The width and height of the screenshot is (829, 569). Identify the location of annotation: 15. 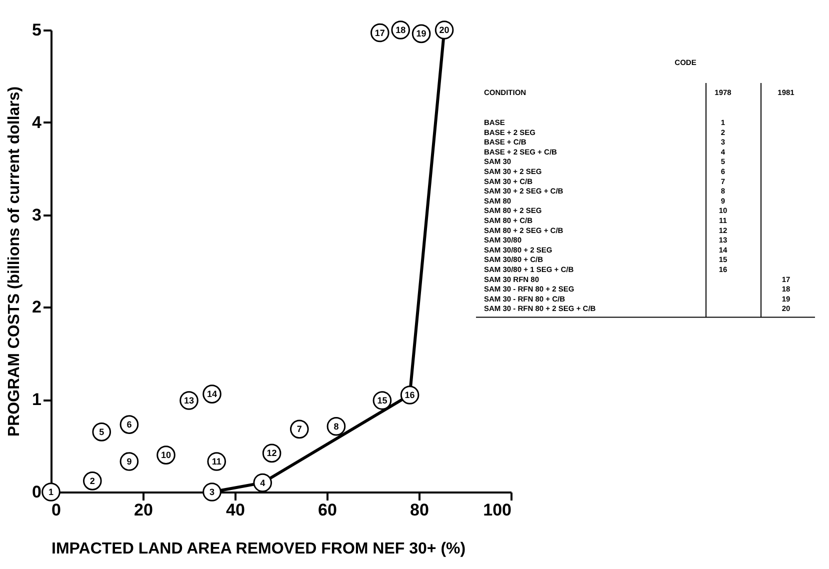
(382, 401).